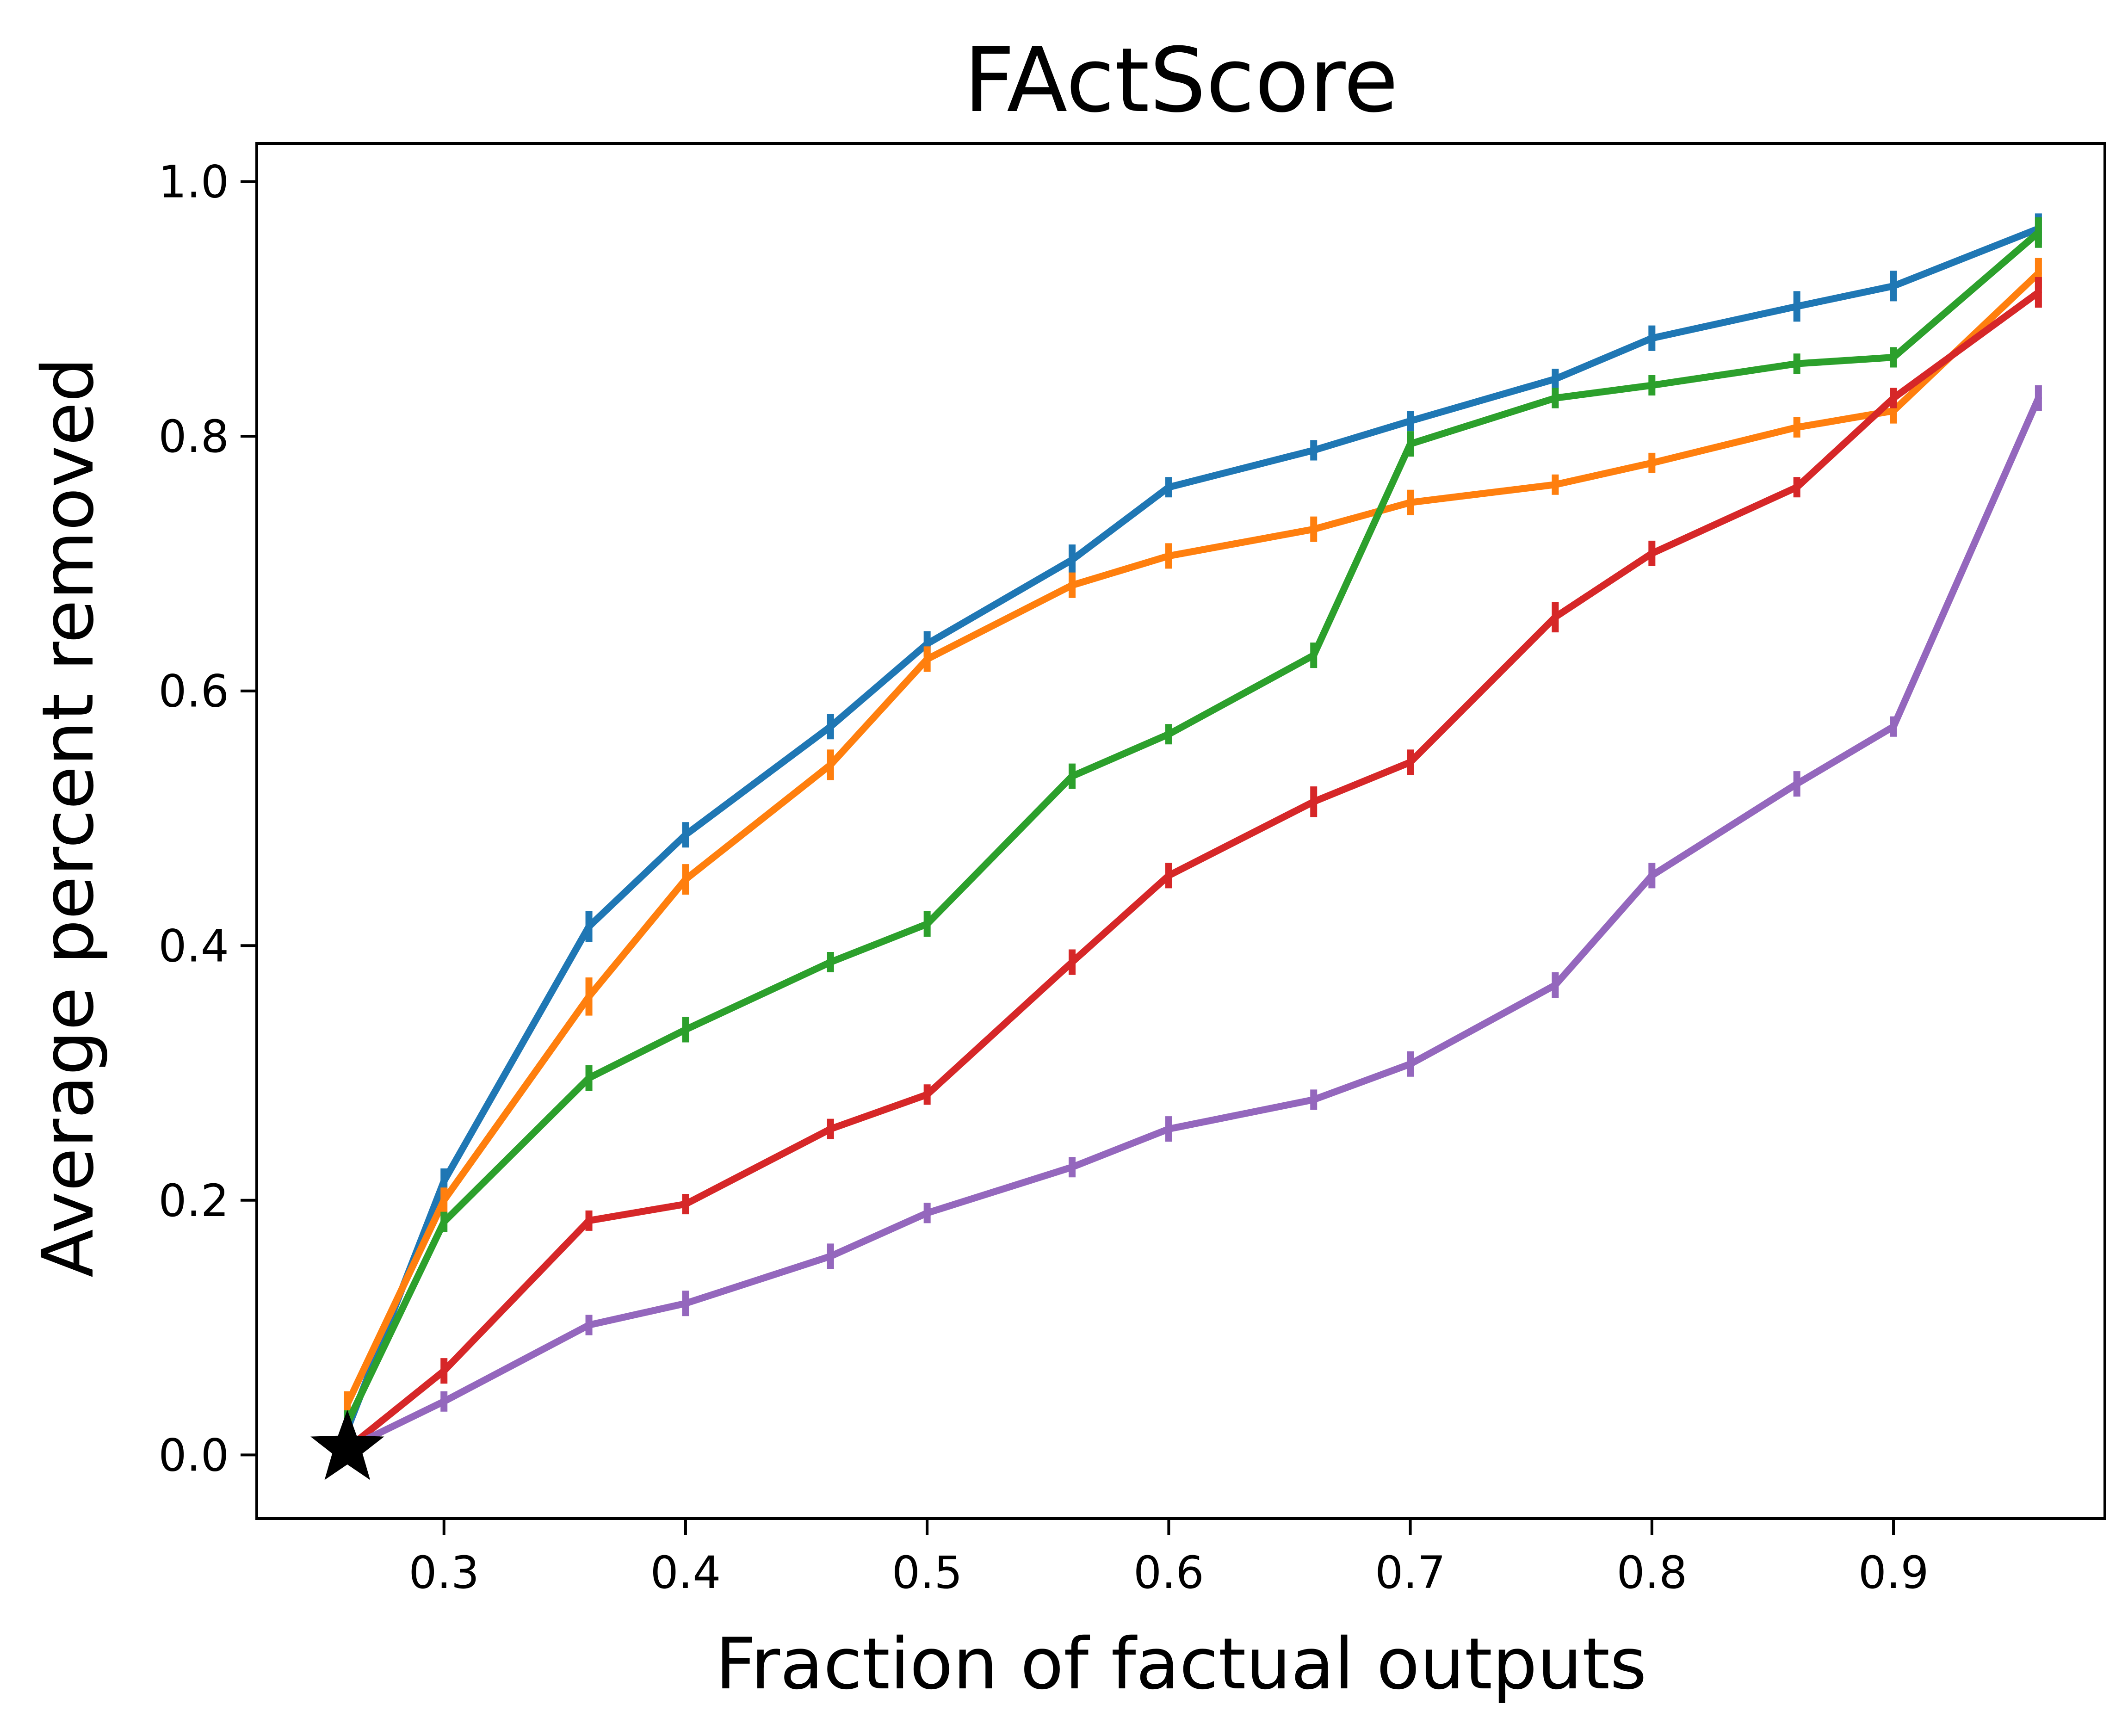 Image resolution: width=2128 pixels, height=1736 pixels. Describe the element at coordinates (347, 1444) in the screenshot. I see `star-marker` at that location.